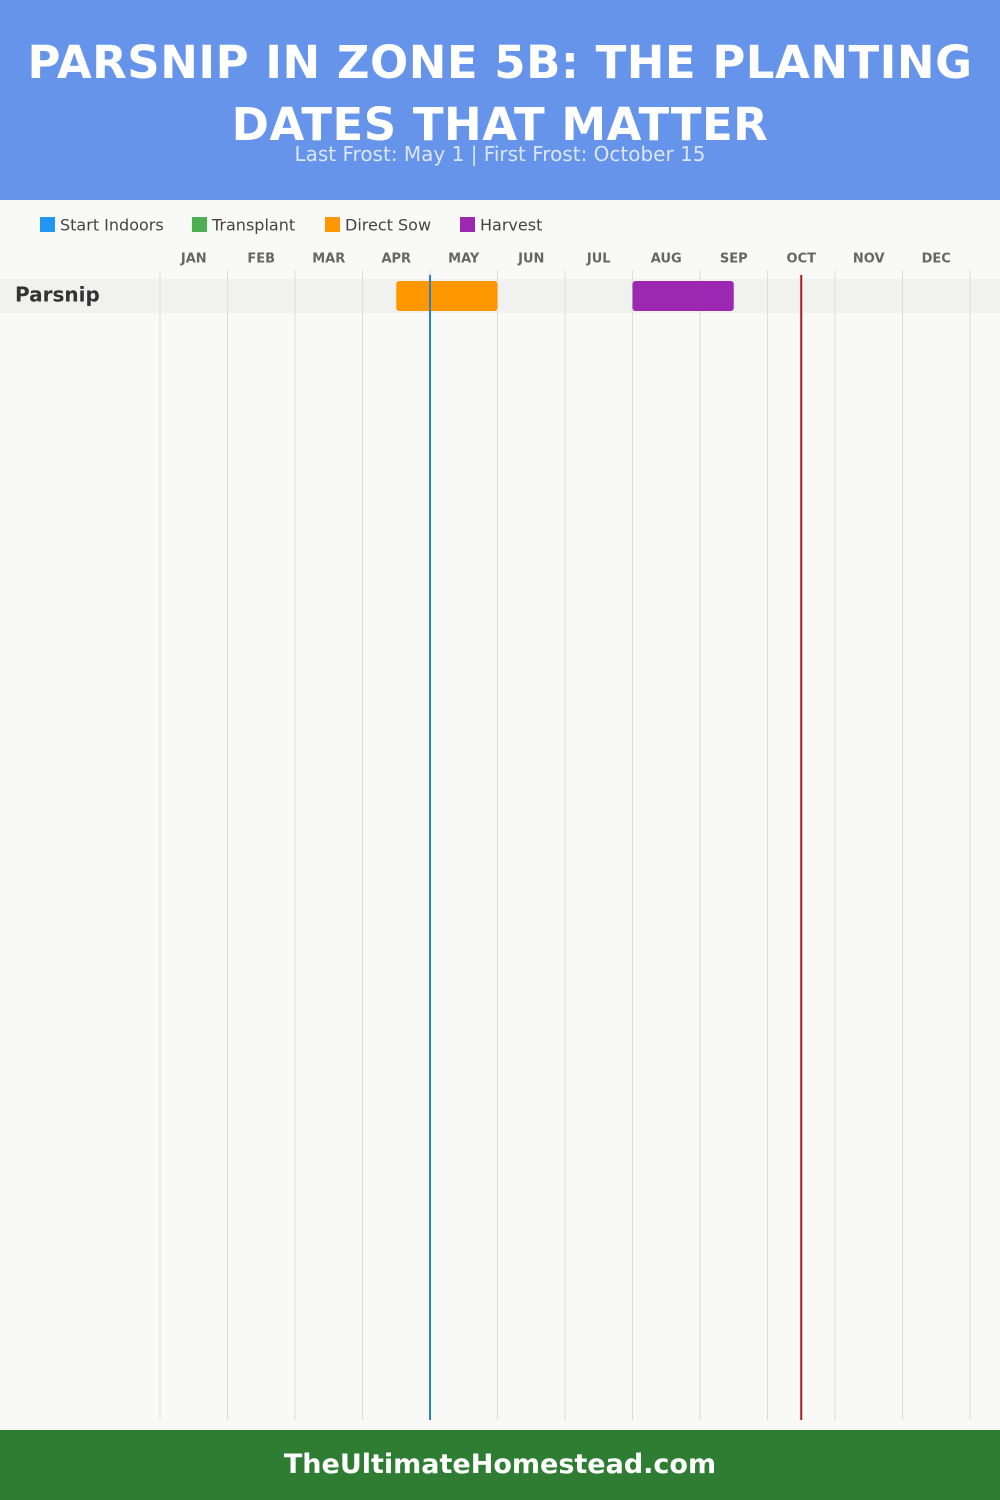  What do you see at coordinates (666, 259) in the screenshot?
I see `month-label: AUG` at bounding box center [666, 259].